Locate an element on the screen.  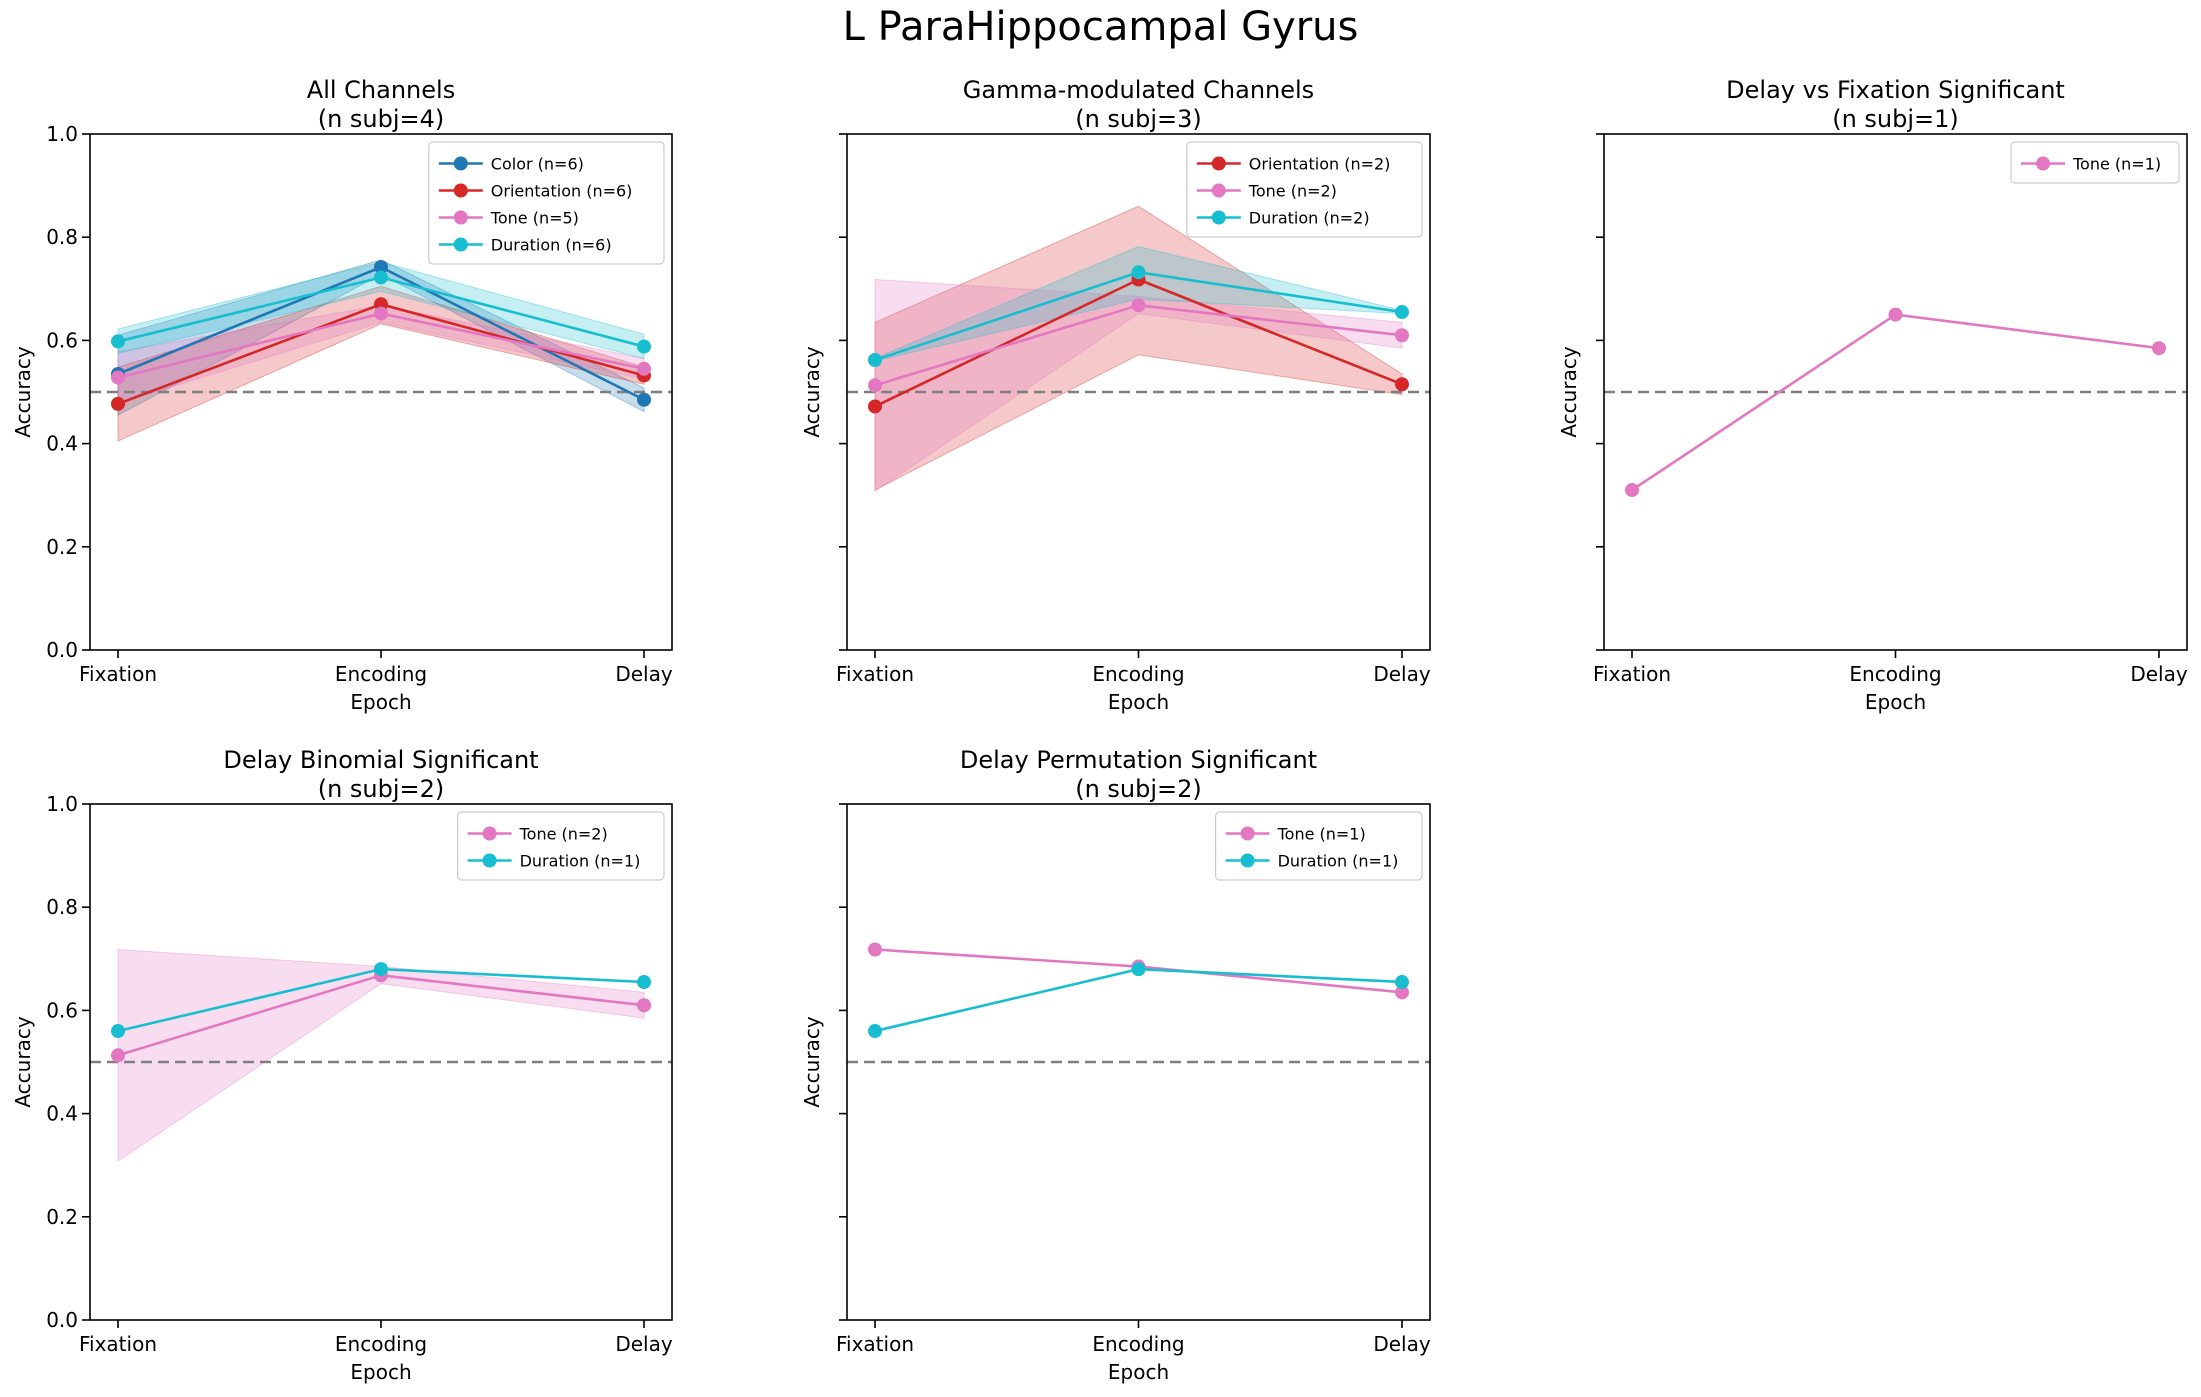
legend-label: Orientation (n=2) is located at coordinates (1320, 164).